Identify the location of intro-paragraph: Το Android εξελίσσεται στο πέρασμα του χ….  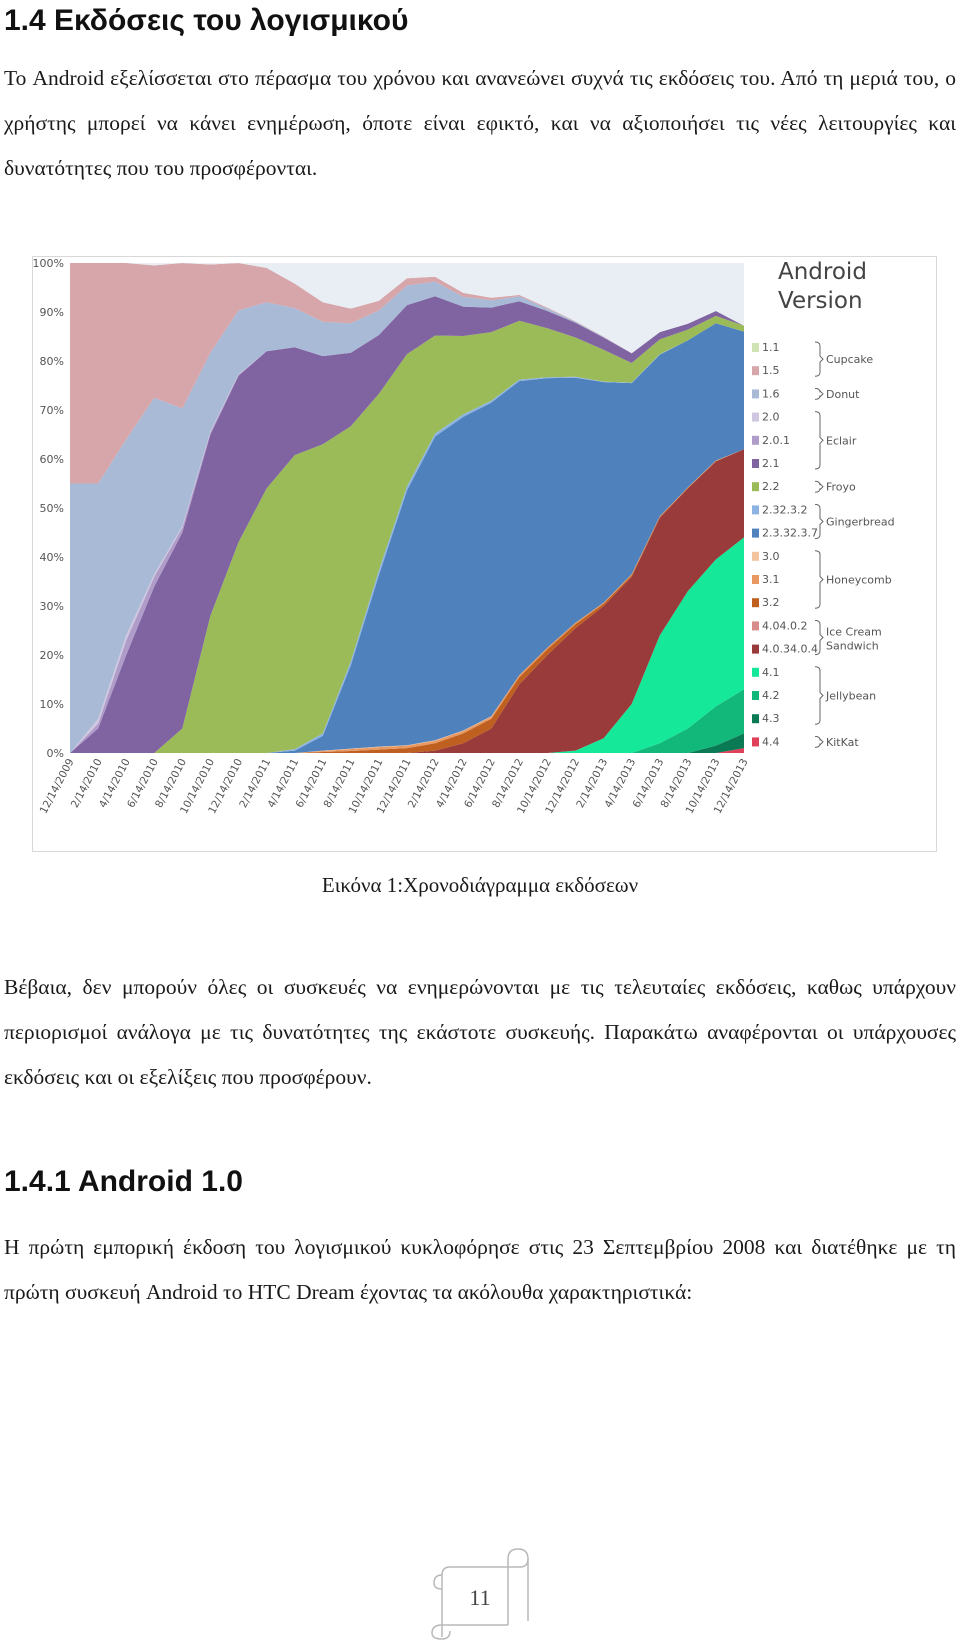
(480, 123).